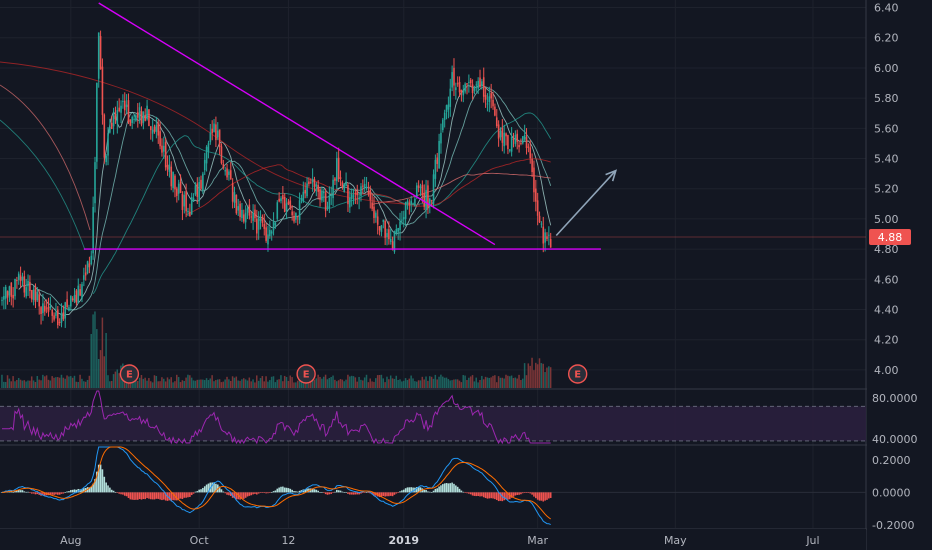 The height and width of the screenshot is (550, 932). I want to click on volume-bars, so click(276, 349).